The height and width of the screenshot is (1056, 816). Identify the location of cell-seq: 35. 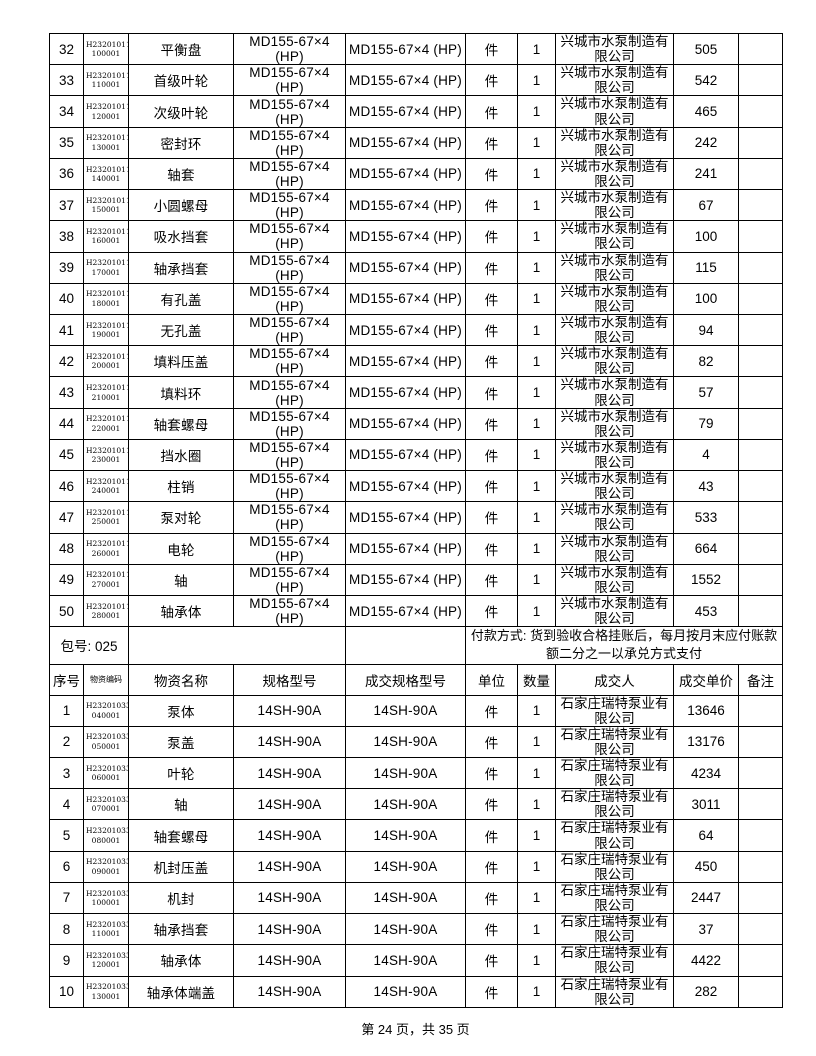
(66, 142).